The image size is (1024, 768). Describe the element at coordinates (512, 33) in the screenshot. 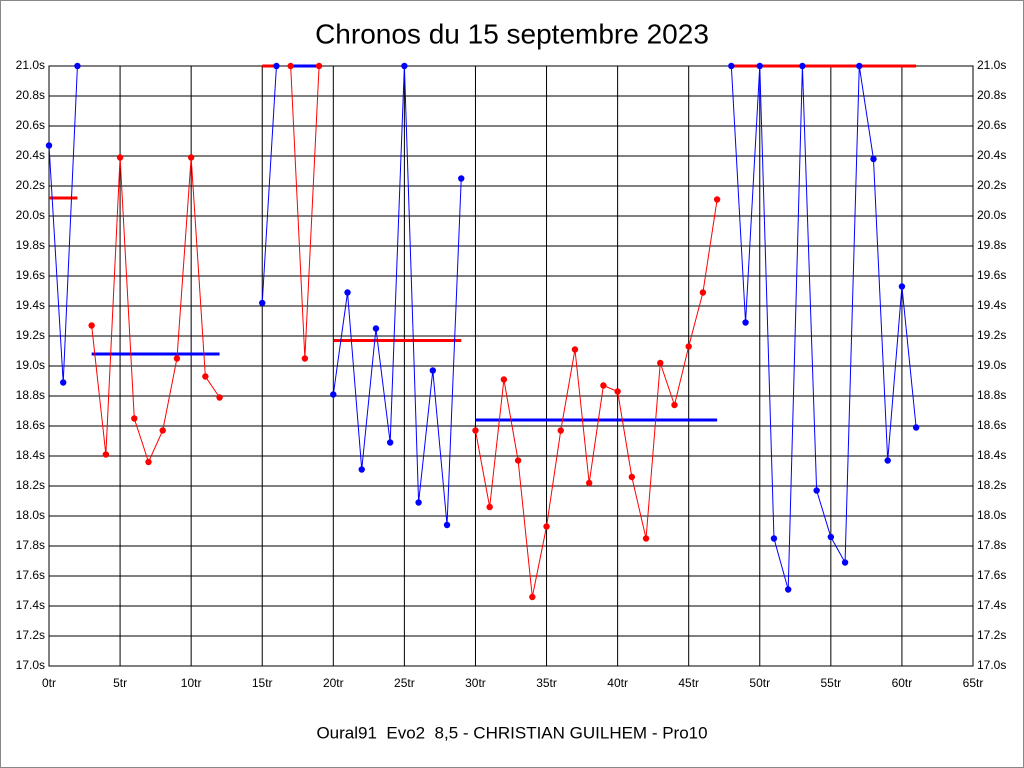

I see `chart-title: Chronos du 15 septembre 2023` at that location.